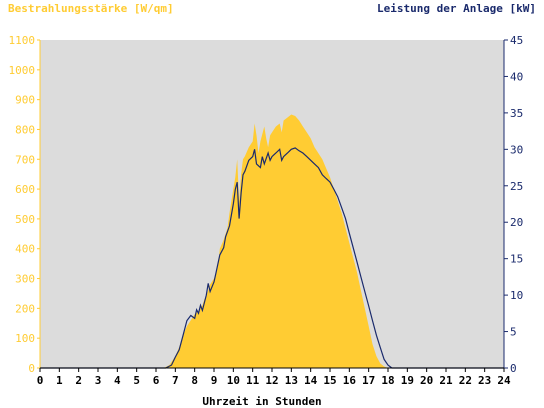 Image resolution: width=544 pixels, height=408 pixels. I want to click on x-tick-label: 9, so click(214, 380).